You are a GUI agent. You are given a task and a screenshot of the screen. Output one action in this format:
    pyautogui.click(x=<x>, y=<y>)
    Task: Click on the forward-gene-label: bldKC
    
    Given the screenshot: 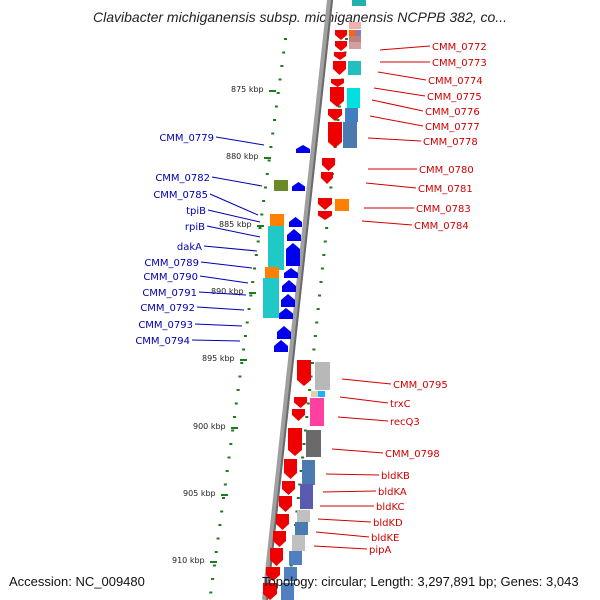 What is the action you would take?
    pyautogui.click(x=390, y=507)
    